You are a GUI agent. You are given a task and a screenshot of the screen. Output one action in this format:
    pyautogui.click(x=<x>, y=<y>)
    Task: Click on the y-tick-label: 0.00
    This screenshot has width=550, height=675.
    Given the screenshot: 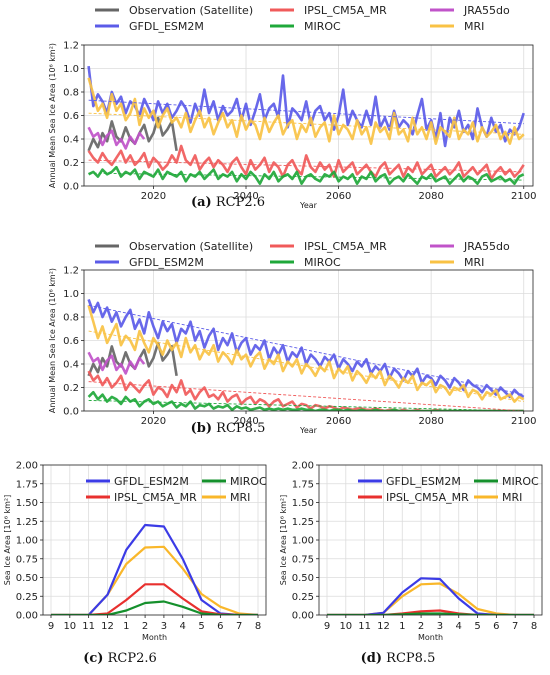 What is the action you would take?
    pyautogui.click(x=27, y=616)
    